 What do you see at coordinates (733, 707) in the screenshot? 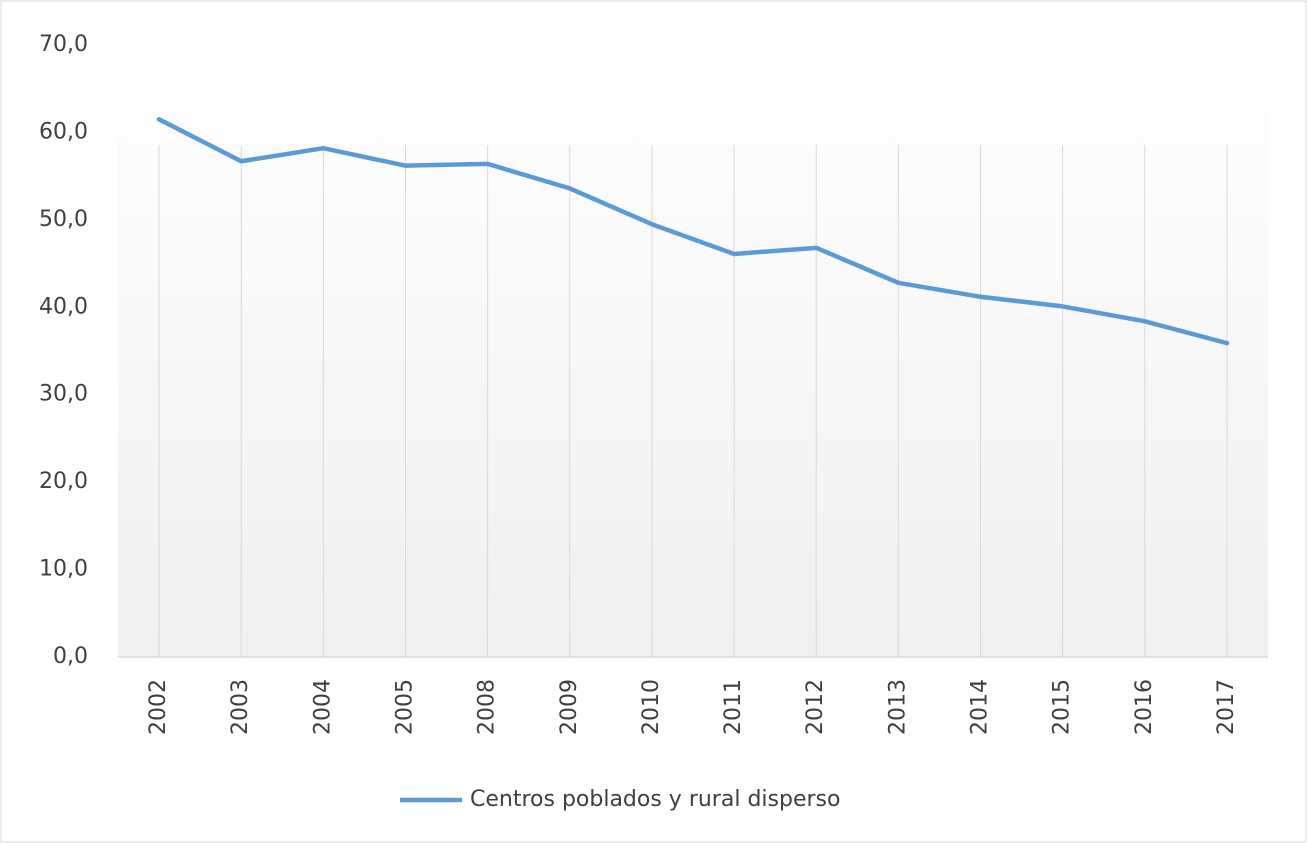
I see `x-tick-label: 2011` at bounding box center [733, 707].